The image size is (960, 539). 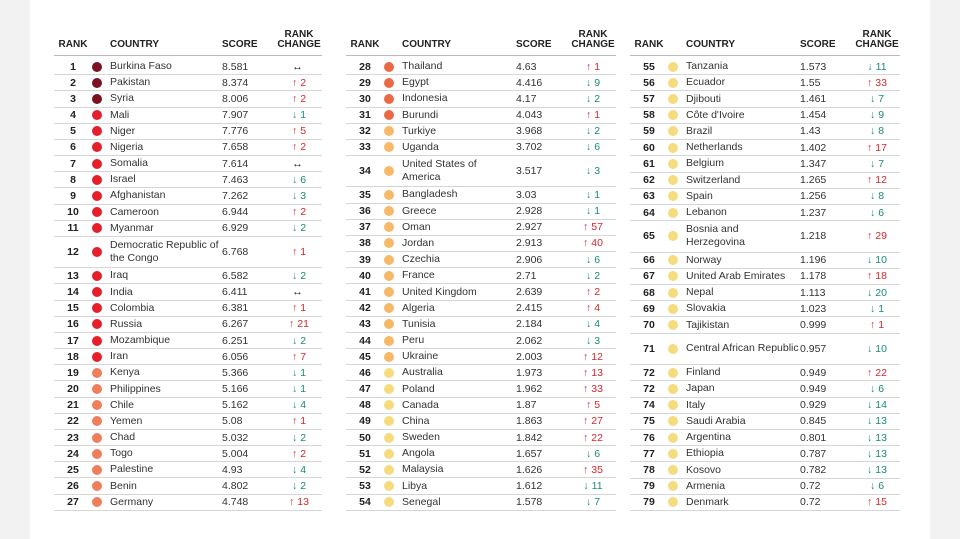 What do you see at coordinates (765, 116) in the screenshot?
I see `table-row: 58 Côte d'Ivoire 1.454 ↓ 9` at bounding box center [765, 116].